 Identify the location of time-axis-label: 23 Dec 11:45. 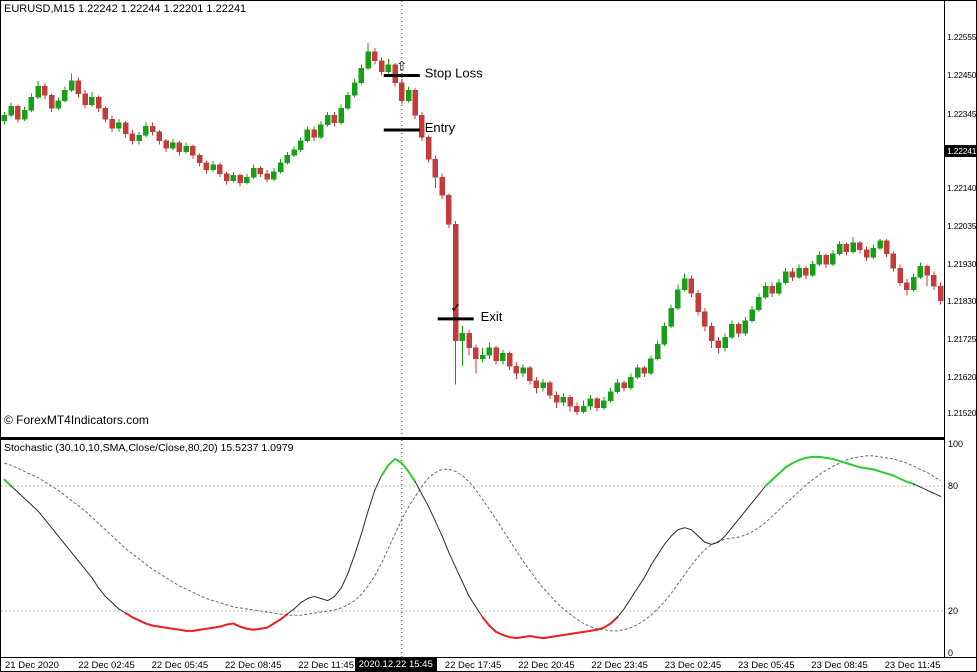
(912, 665).